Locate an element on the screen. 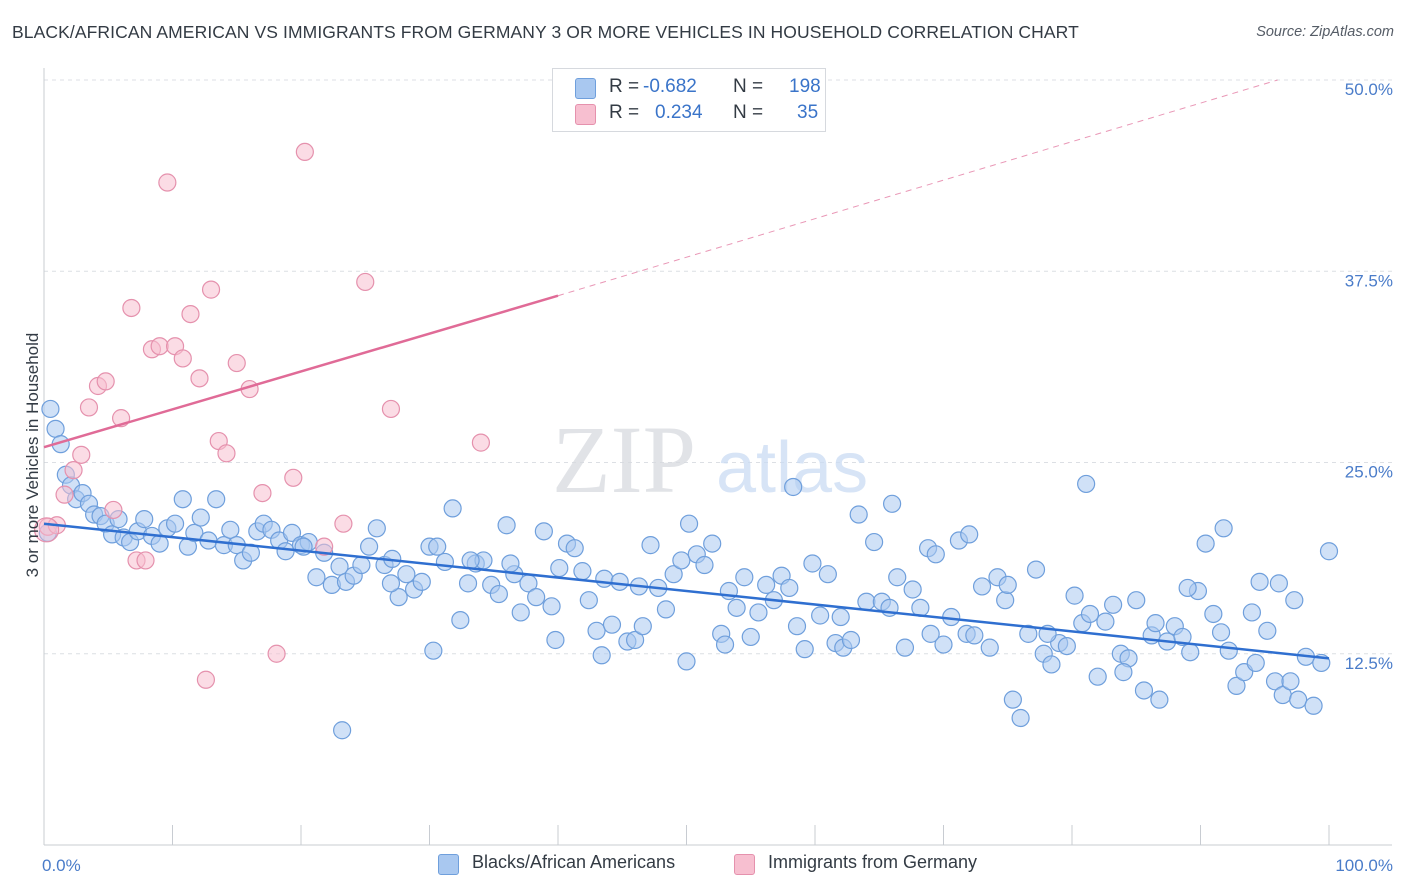 The width and height of the screenshot is (1406, 892). y-tick-label: 37.5% is located at coordinates (1369, 280).